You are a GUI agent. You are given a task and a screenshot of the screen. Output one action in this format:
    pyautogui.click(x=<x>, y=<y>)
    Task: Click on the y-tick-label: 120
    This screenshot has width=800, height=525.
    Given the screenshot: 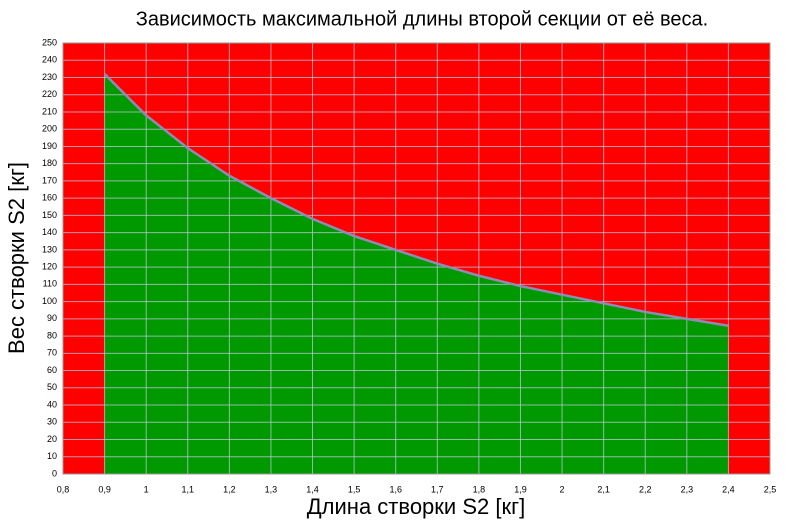 What is the action you would take?
    pyautogui.click(x=49, y=266)
    